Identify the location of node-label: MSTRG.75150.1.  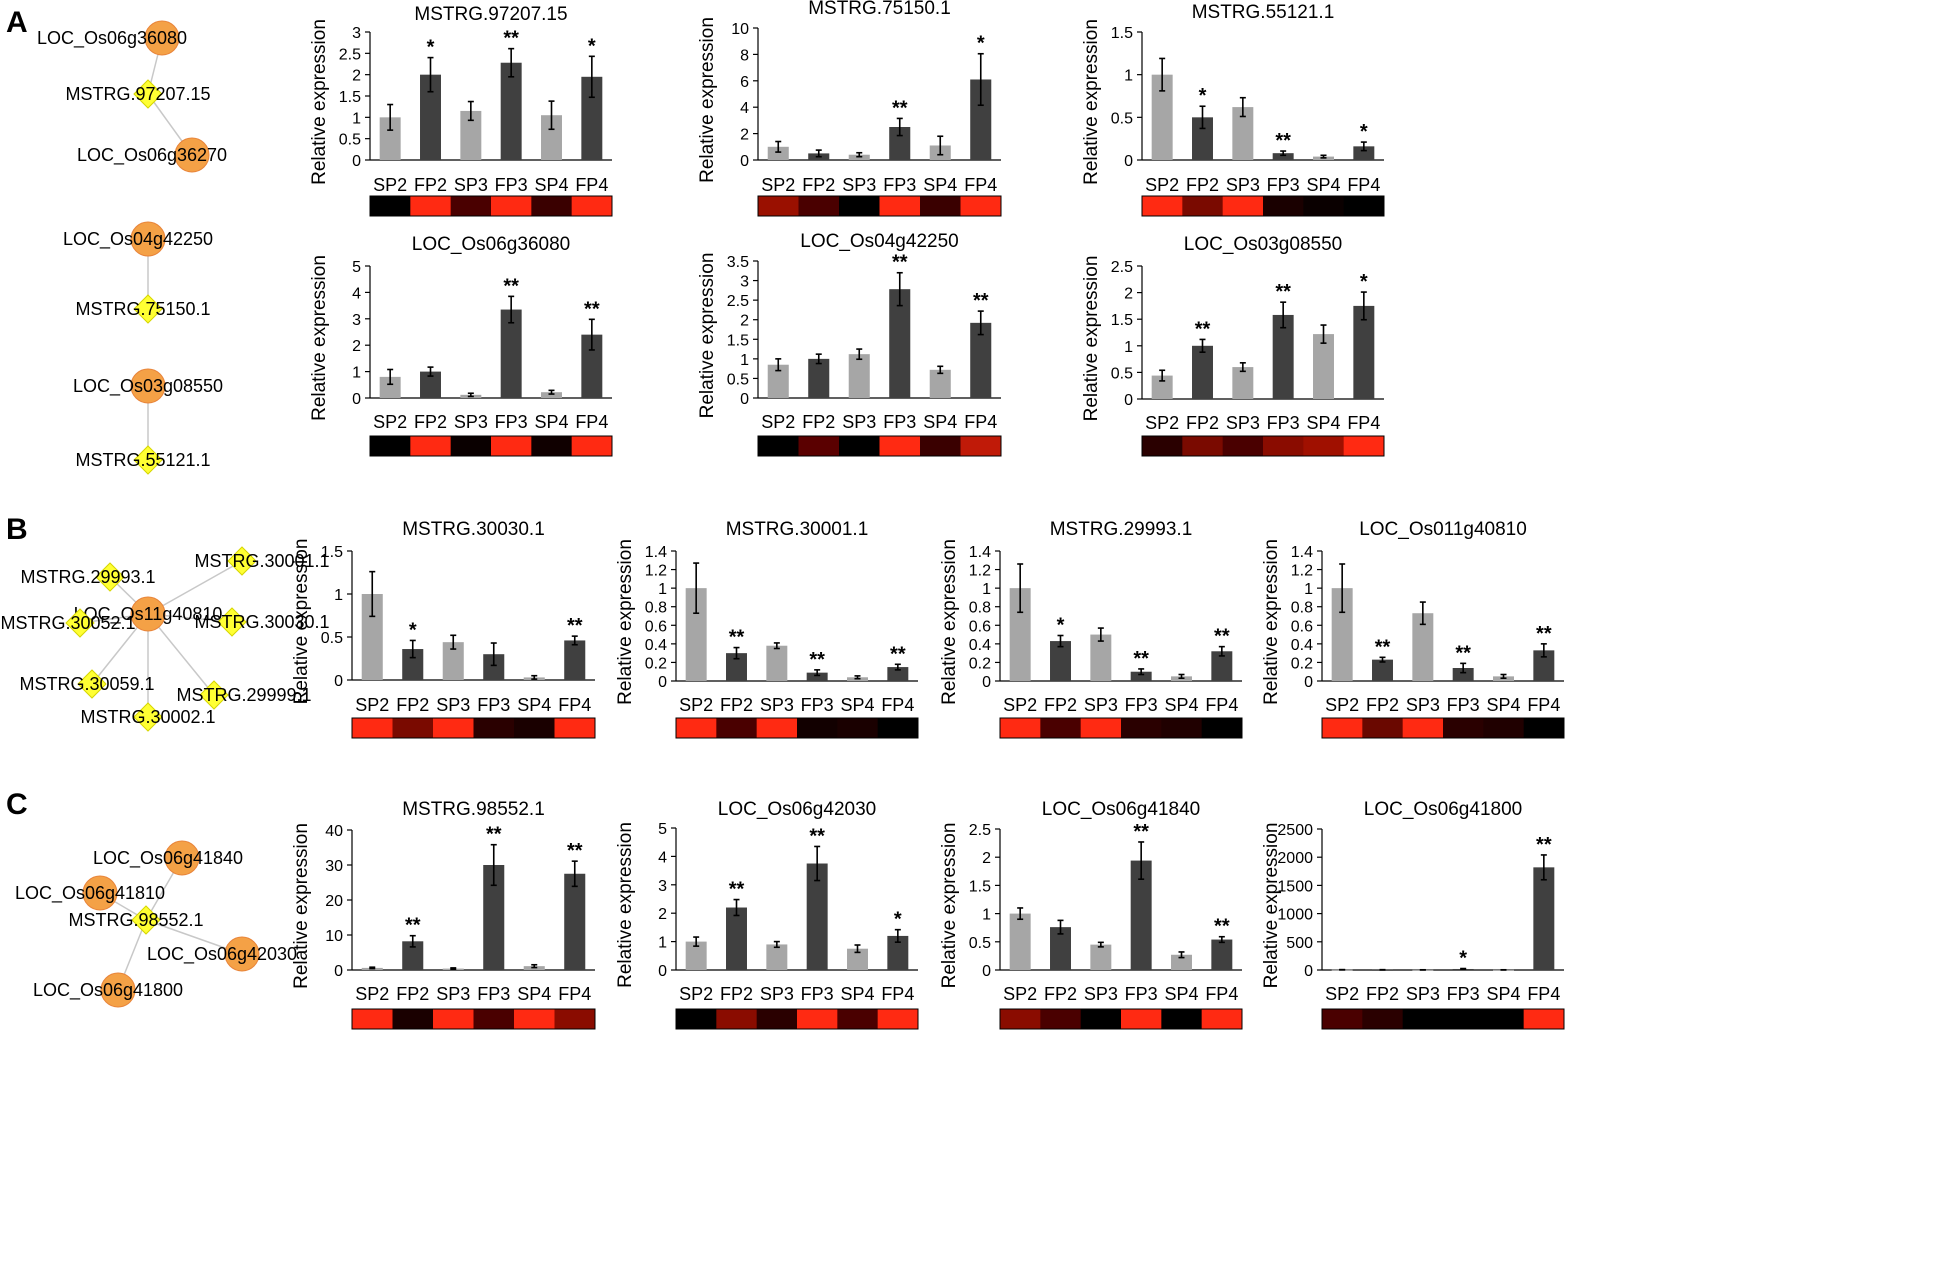
(142, 309).